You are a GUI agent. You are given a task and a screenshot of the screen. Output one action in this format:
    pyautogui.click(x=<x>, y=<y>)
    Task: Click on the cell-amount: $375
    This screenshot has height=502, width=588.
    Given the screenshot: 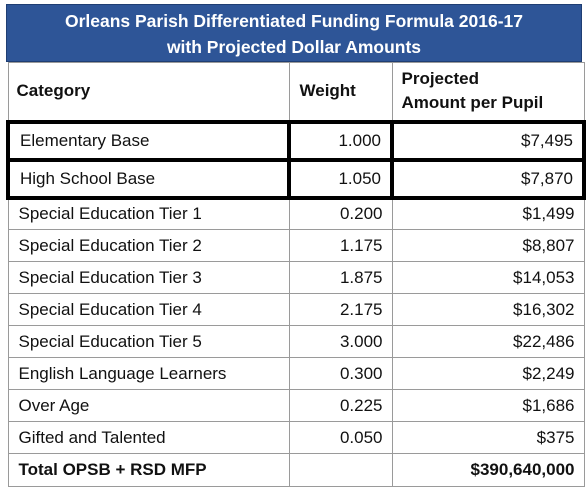 What is the action you would take?
    pyautogui.click(x=488, y=437)
    